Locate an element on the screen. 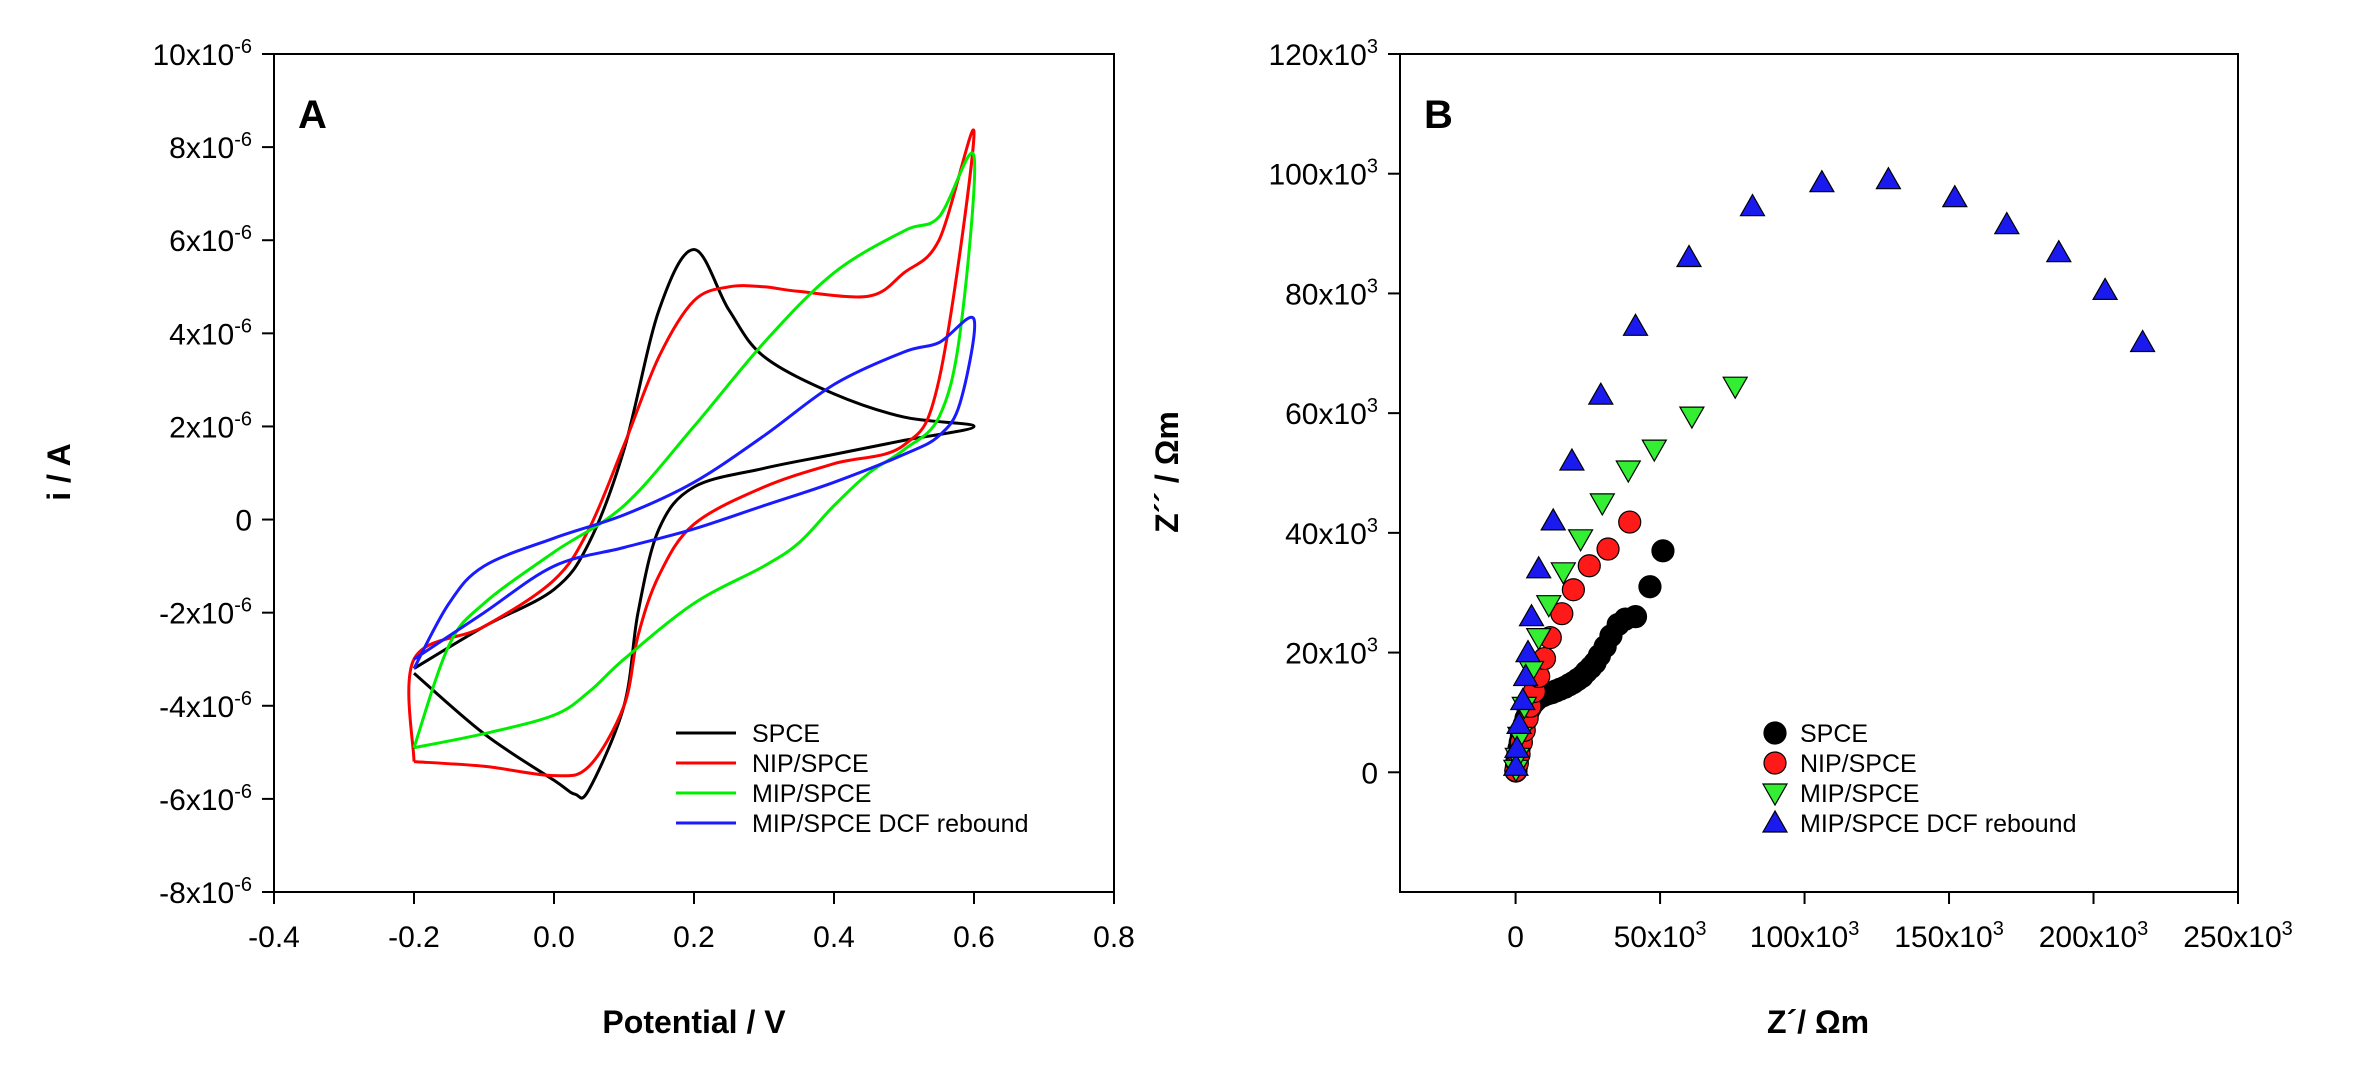 The image size is (2358, 1089). panel-b-x-tick-label: 0 is located at coordinates (1515, 937).